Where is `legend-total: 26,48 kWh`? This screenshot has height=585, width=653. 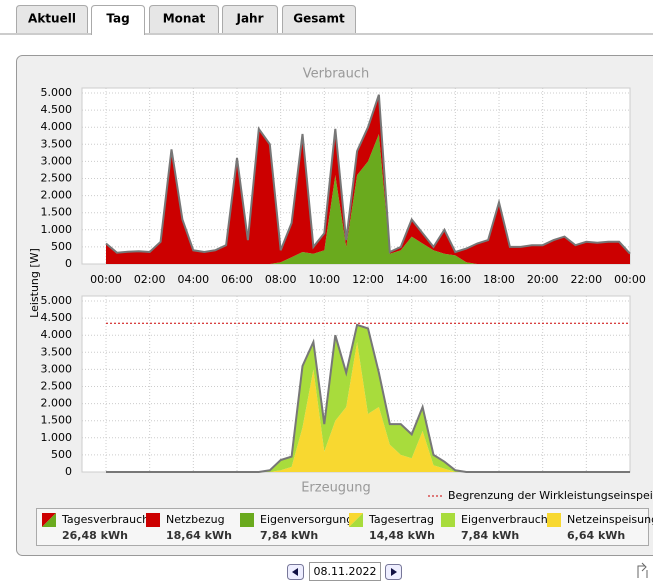
legend-total: 26,48 kWh is located at coordinates (95, 535).